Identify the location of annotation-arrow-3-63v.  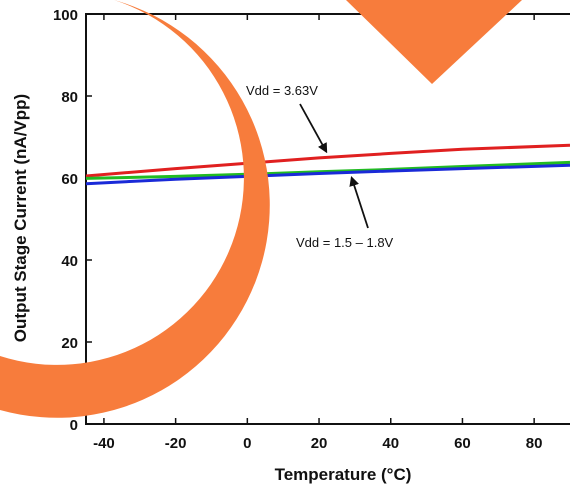
(313, 128).